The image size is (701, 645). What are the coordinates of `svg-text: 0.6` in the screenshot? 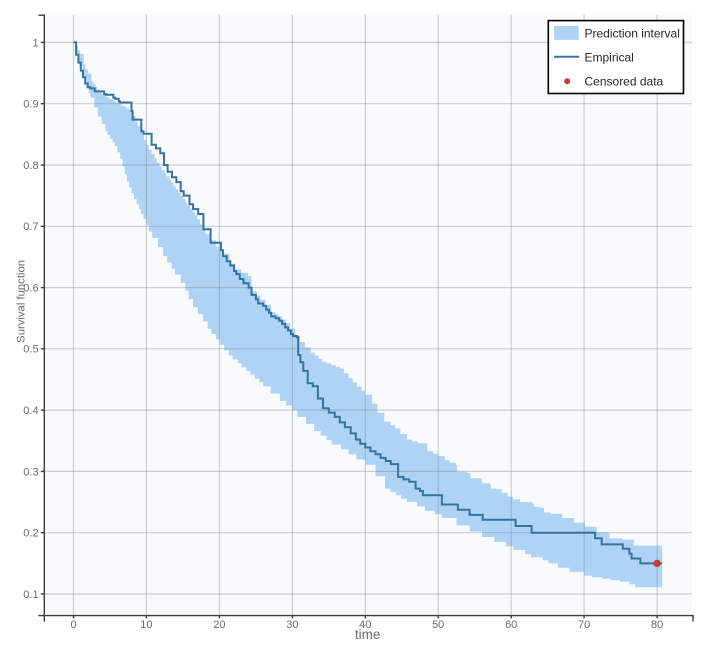 It's located at (30, 289).